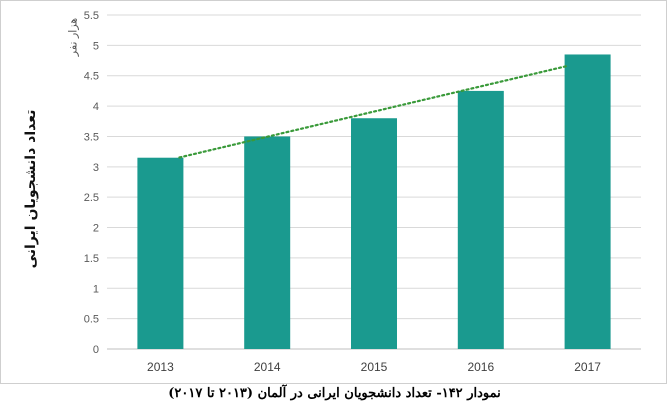 This screenshot has height=417, width=669. Describe the element at coordinates (31, 189) in the screenshot. I see `y-axis-label: تعداد دانشجویان ایرانی` at that location.